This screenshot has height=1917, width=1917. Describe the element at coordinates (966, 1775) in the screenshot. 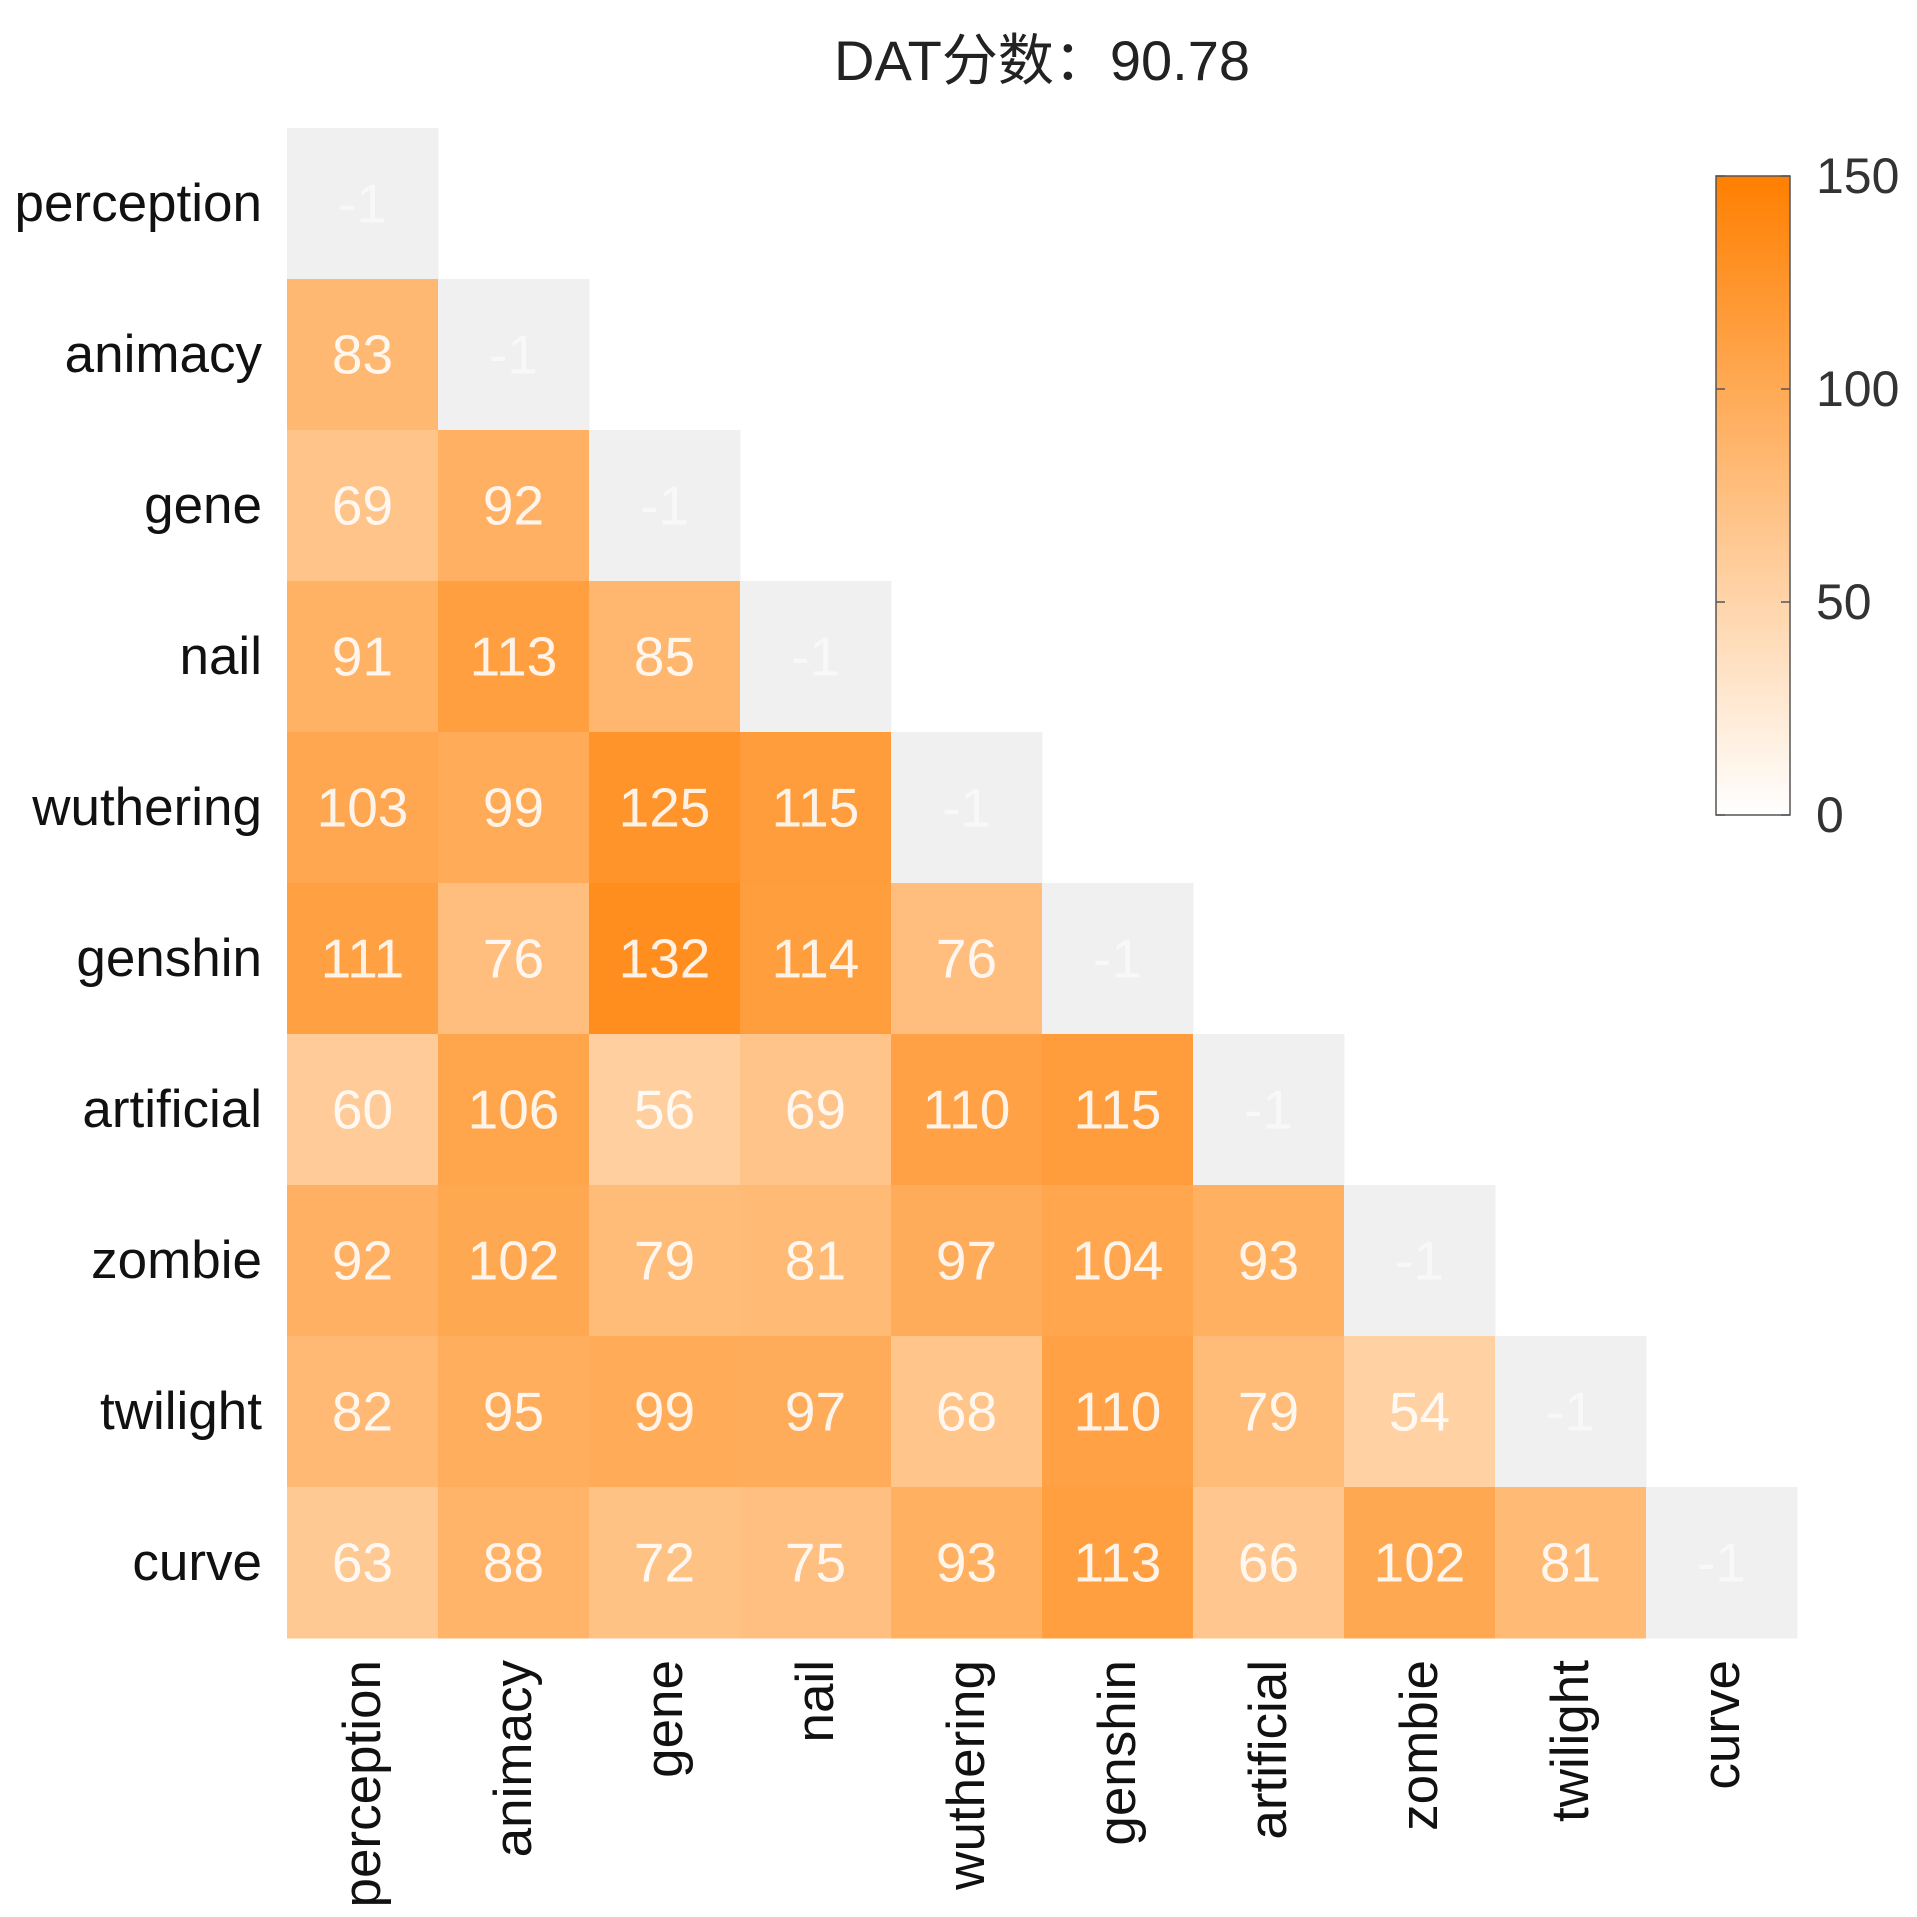

I see `column-label: wuthering` at that location.